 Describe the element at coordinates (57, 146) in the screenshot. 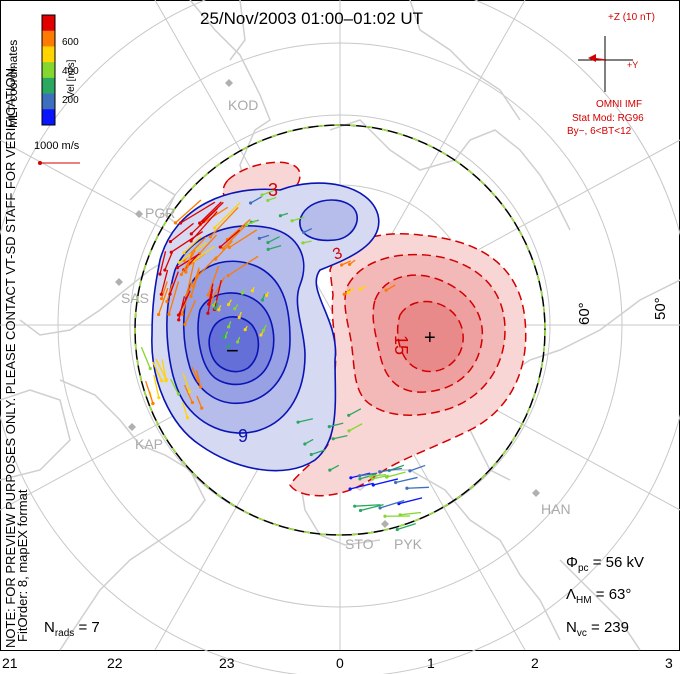

I see `vector-scale-label: 1000 m/s` at that location.